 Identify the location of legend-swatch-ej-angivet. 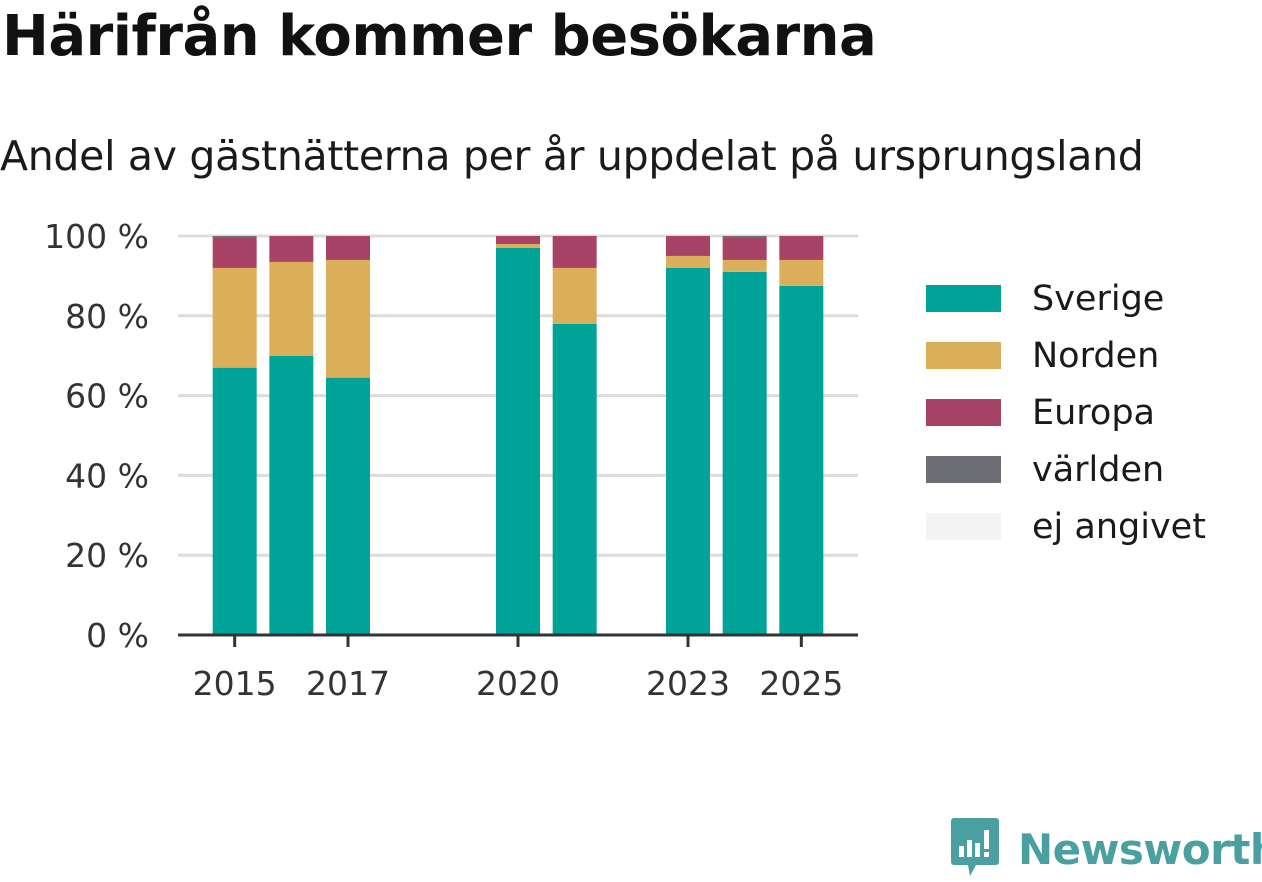
(963, 526).